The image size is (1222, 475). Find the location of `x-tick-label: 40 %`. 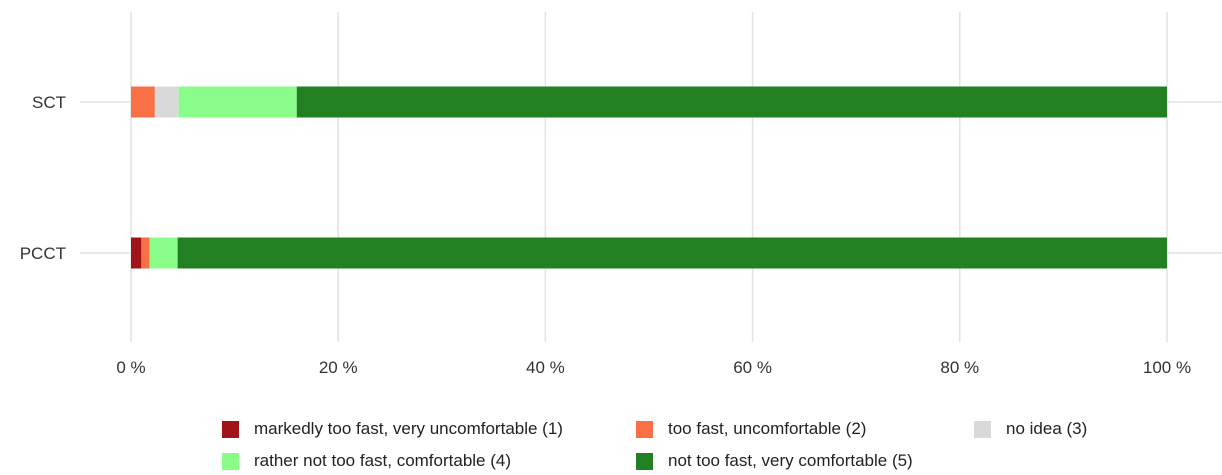

x-tick-label: 40 % is located at coordinates (545, 367).